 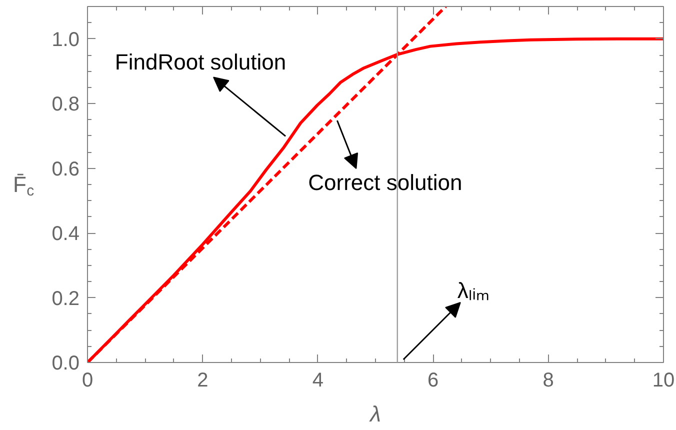 What do you see at coordinates (202, 381) in the screenshot?
I see `x-tick-label: 2` at bounding box center [202, 381].